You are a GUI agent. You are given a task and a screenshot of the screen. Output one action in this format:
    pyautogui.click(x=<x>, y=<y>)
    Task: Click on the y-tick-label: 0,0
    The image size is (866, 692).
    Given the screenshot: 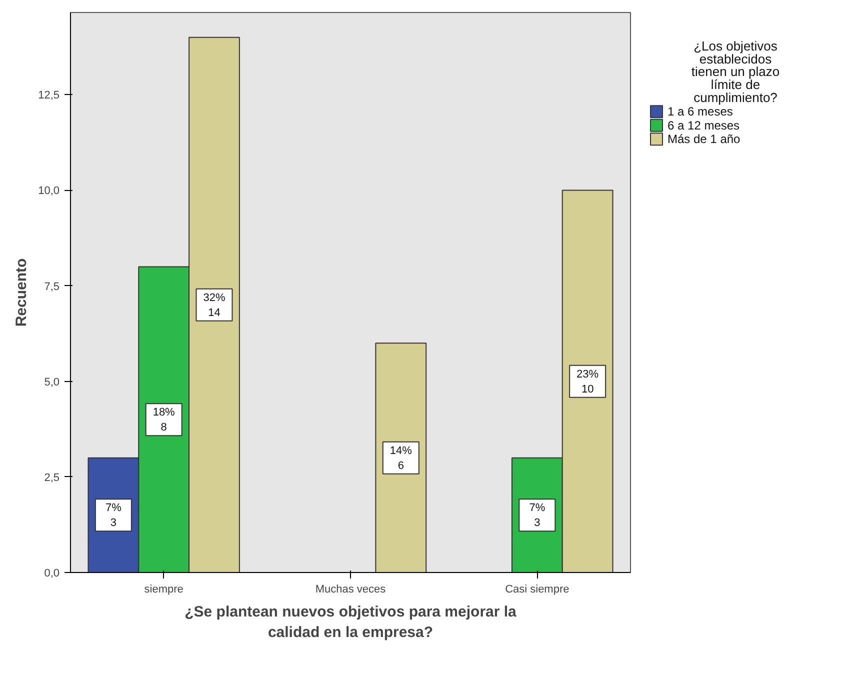 What is the action you would take?
    pyautogui.click(x=52, y=574)
    